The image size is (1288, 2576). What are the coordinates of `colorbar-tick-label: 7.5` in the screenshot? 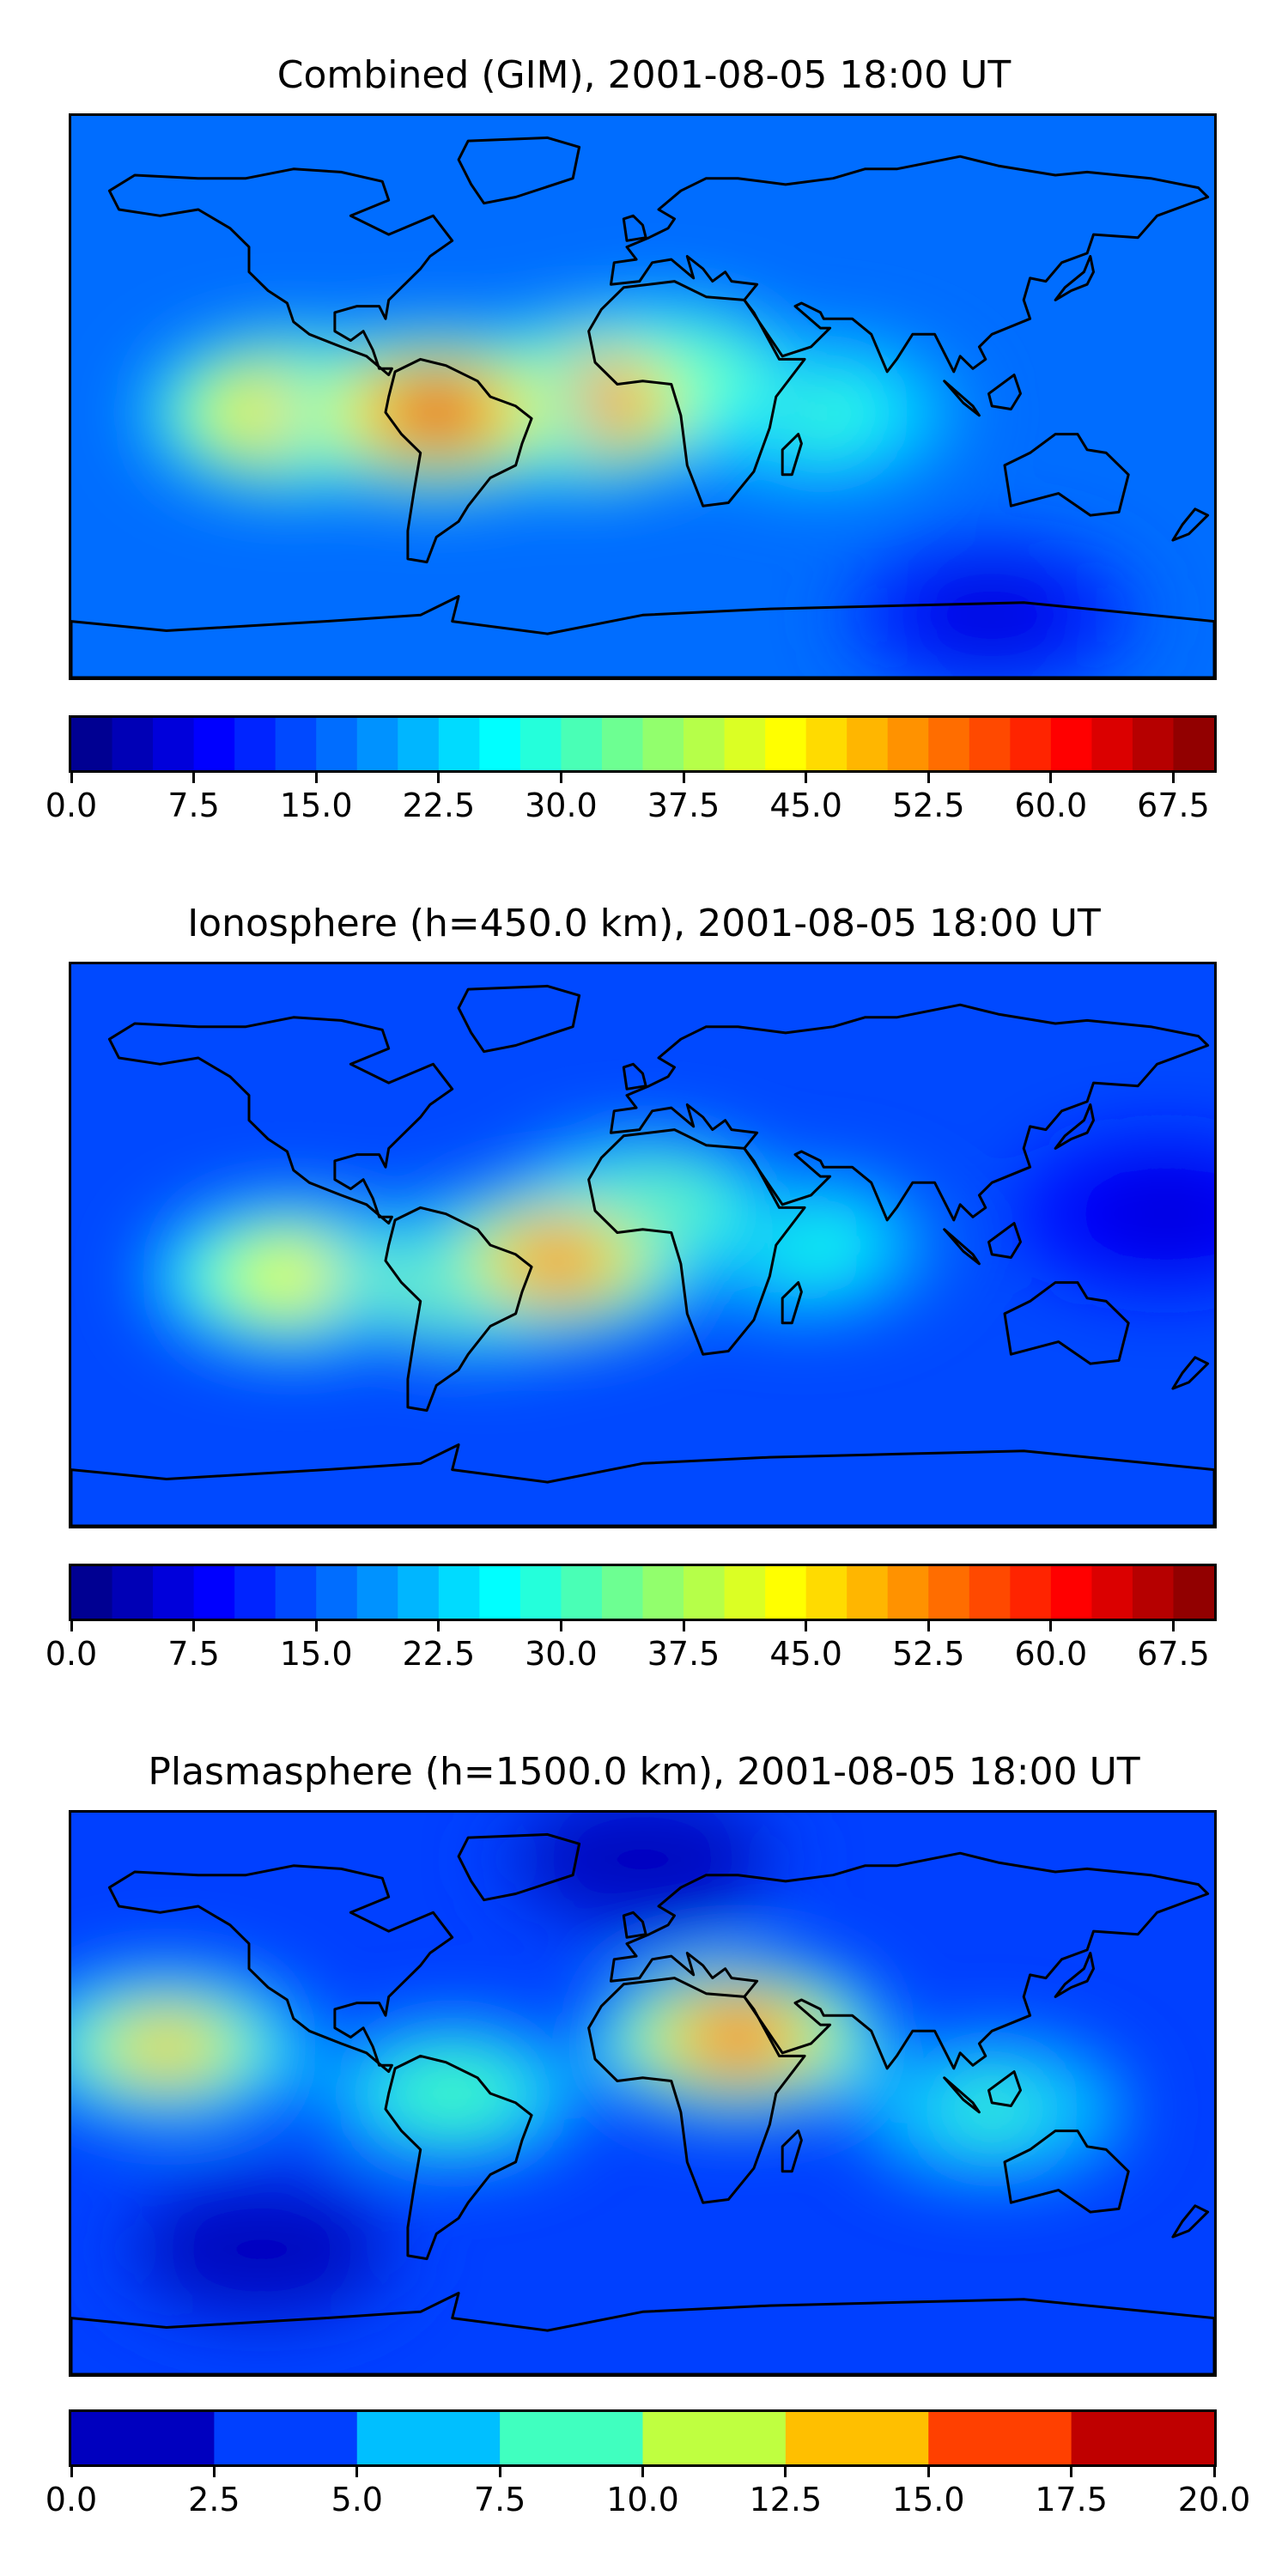 It's located at (193, 1654).